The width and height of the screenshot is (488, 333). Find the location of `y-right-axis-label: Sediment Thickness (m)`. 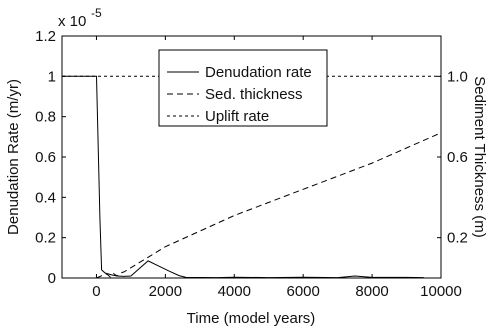

y-right-axis-label: Sediment Thickness (m) is located at coordinates (479, 156).